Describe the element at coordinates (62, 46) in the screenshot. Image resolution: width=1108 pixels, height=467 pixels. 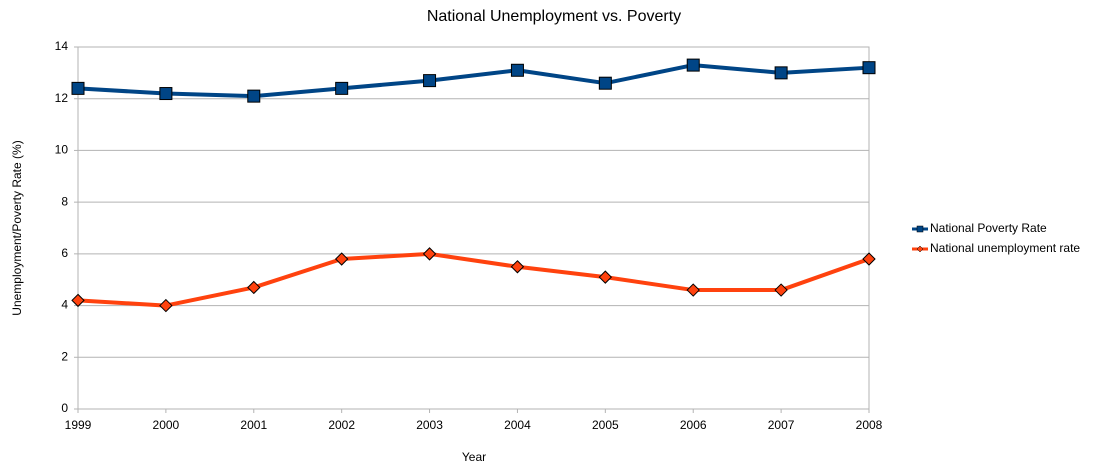
I see `y-tick-label: 14` at that location.